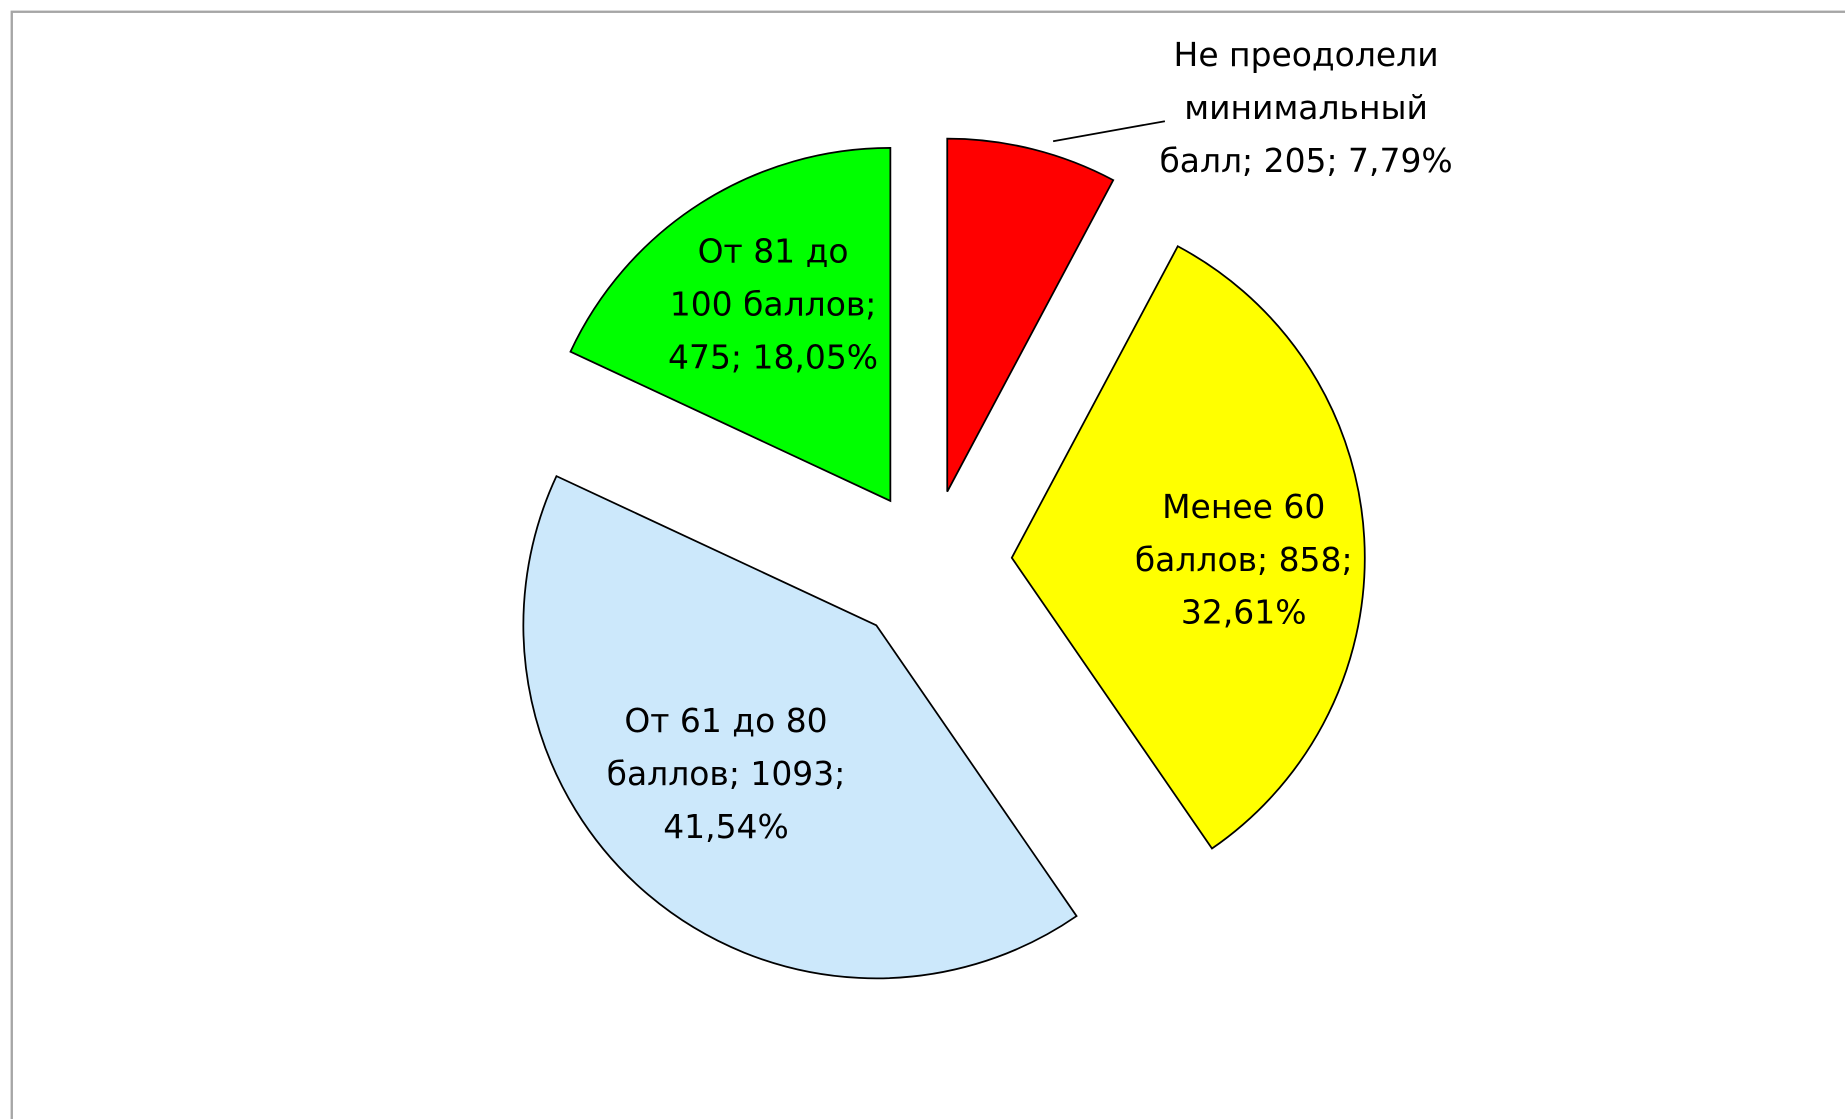 This screenshot has height=1119, width=1845. Describe the element at coordinates (1244, 559) in the screenshot. I see `data-label: баллов; 858;` at that location.